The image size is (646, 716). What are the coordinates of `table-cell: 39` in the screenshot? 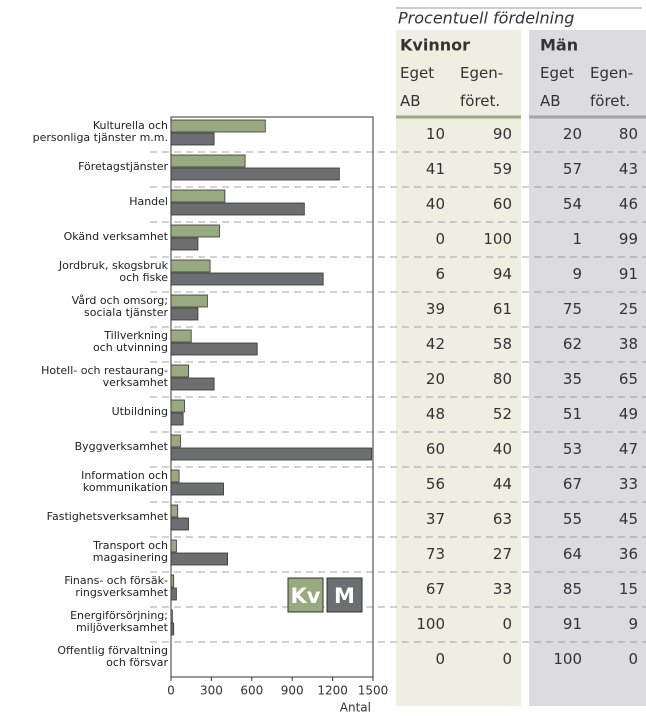 It's located at (435, 309).